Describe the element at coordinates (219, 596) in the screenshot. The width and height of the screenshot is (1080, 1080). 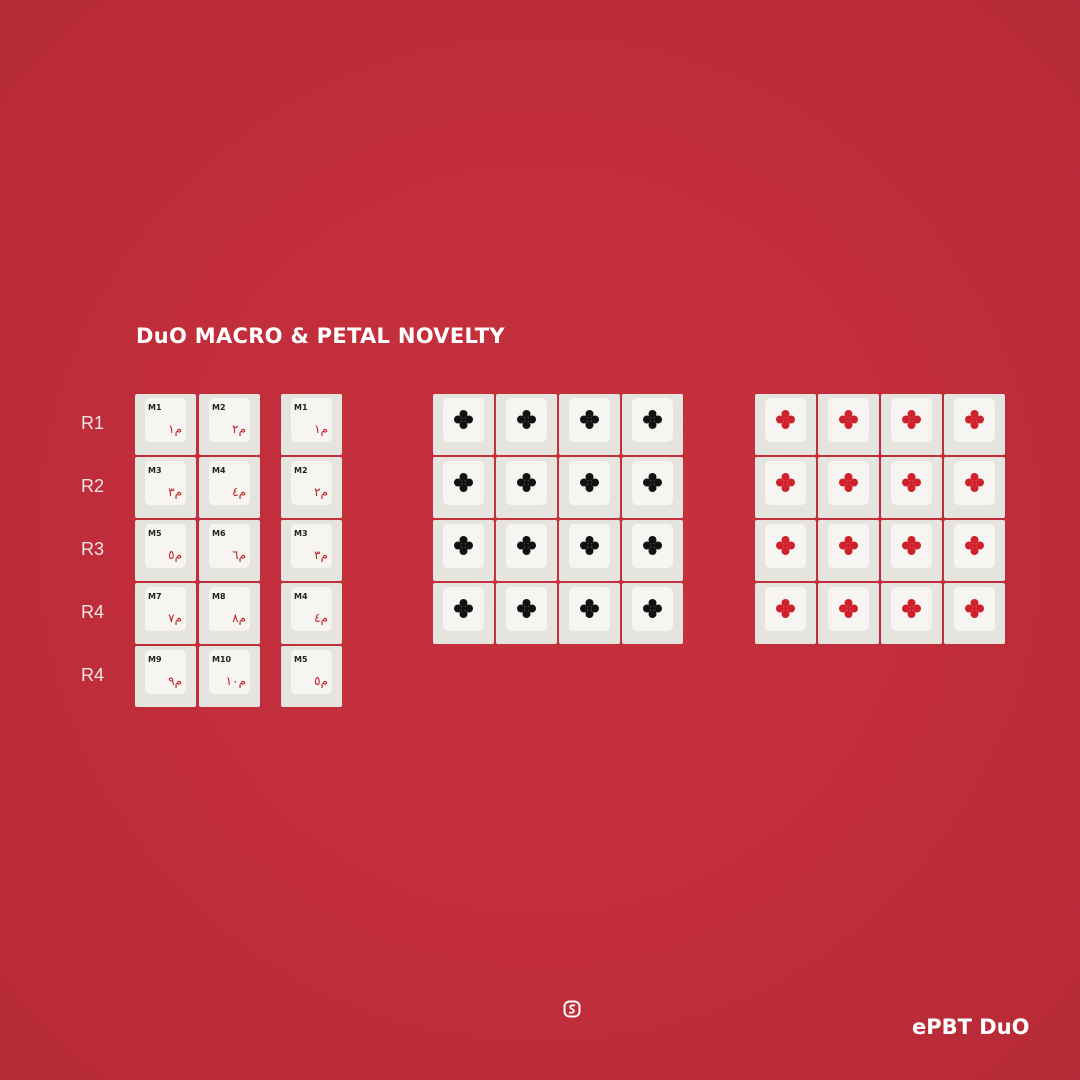
I see `keycap-legend: M8` at that location.